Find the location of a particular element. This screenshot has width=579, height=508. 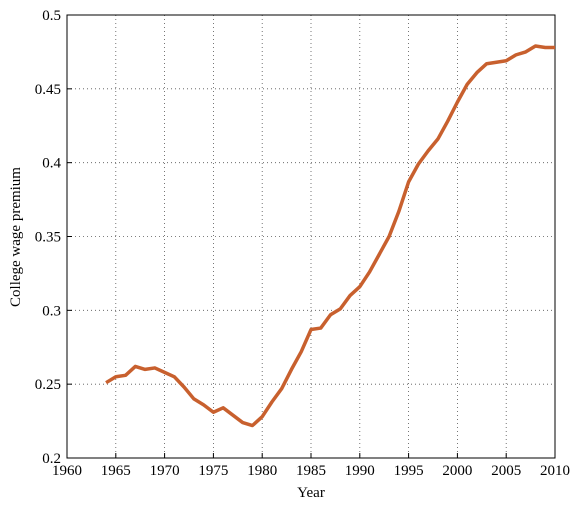

x-tick-label: 2010 is located at coordinates (555, 471).